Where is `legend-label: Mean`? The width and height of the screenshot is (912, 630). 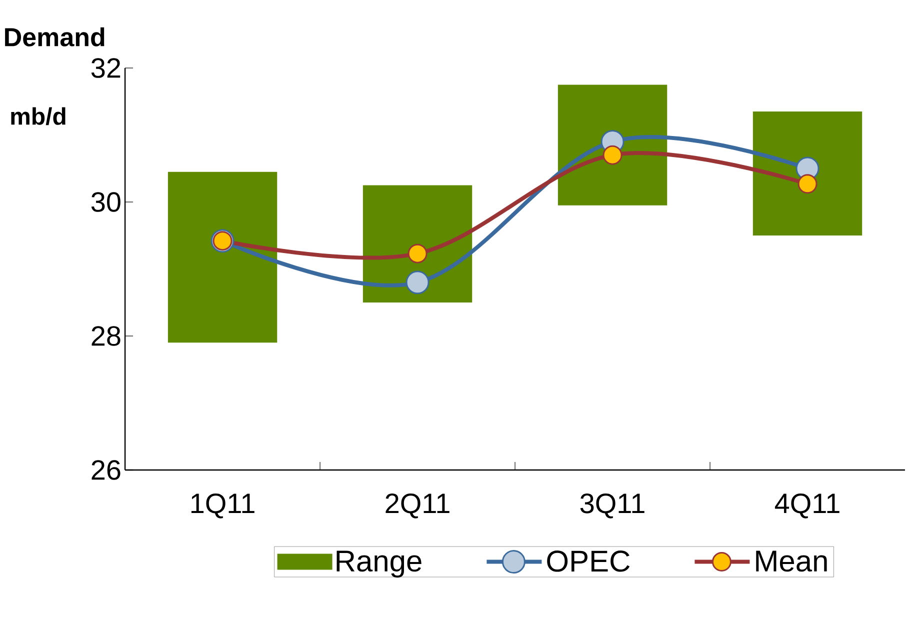 legend-label: Mean is located at coordinates (791, 561).